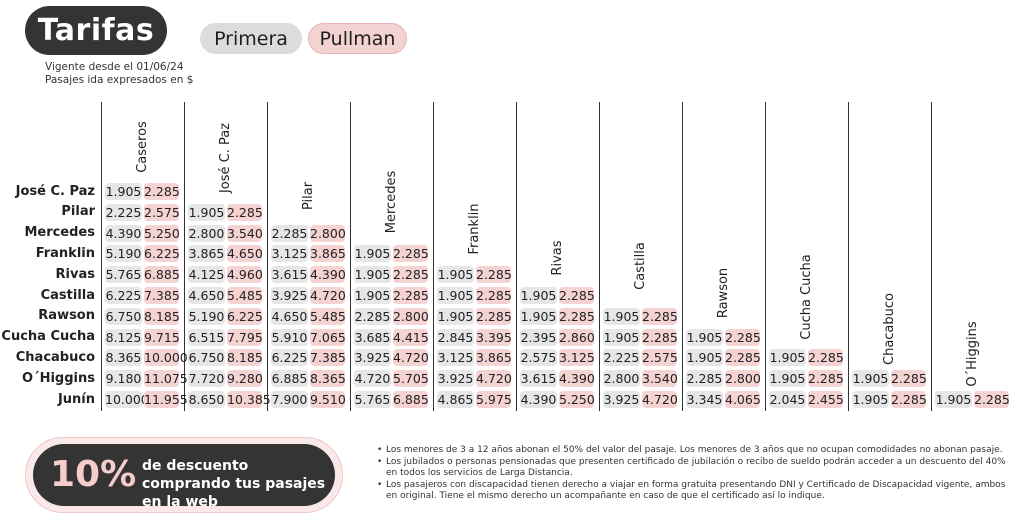 This screenshot has height=526, width=1024. What do you see at coordinates (494, 399) in the screenshot?
I see `fare-pullman: 5.975` at bounding box center [494, 399].